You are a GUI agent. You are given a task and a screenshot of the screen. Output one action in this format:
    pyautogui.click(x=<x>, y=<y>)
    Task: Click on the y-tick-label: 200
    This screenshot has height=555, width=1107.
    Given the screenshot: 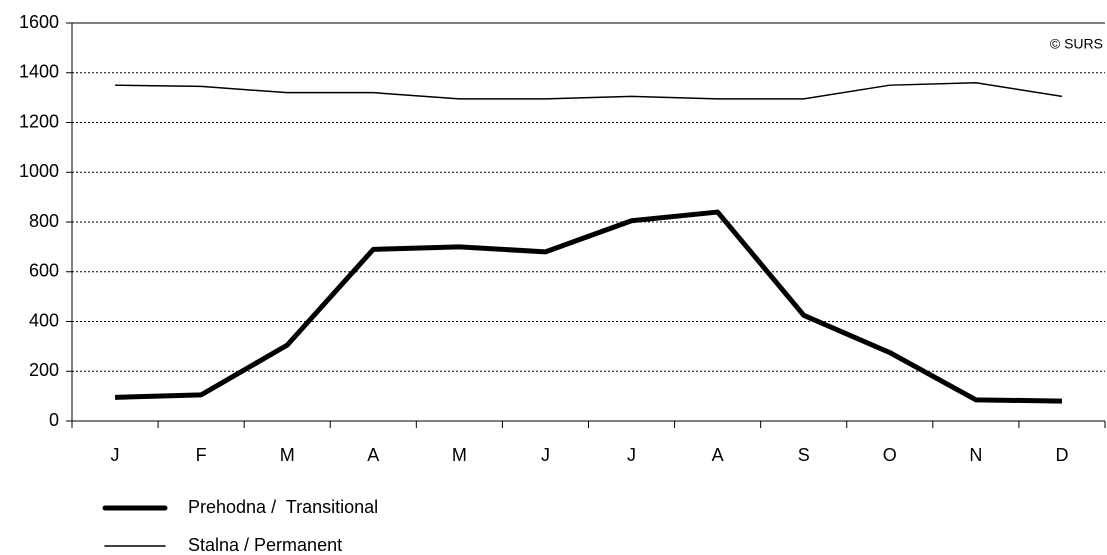 What is the action you would take?
    pyautogui.click(x=44, y=370)
    